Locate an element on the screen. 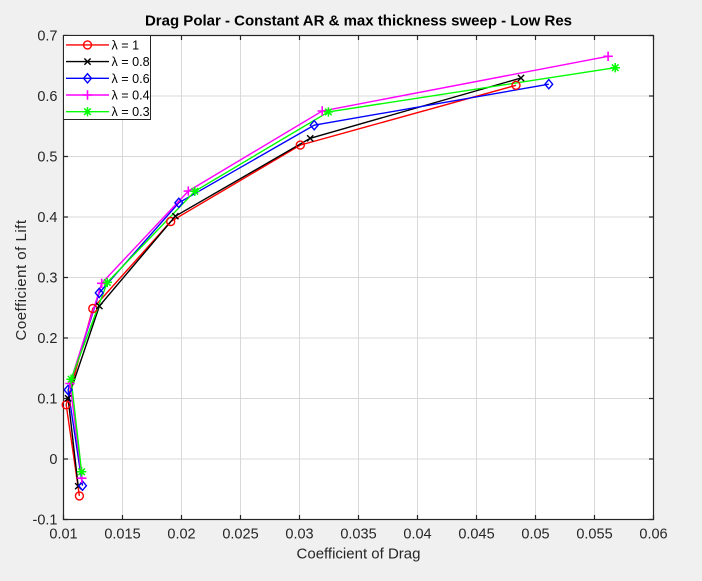  svg-text: 0.055 is located at coordinates (594, 535).